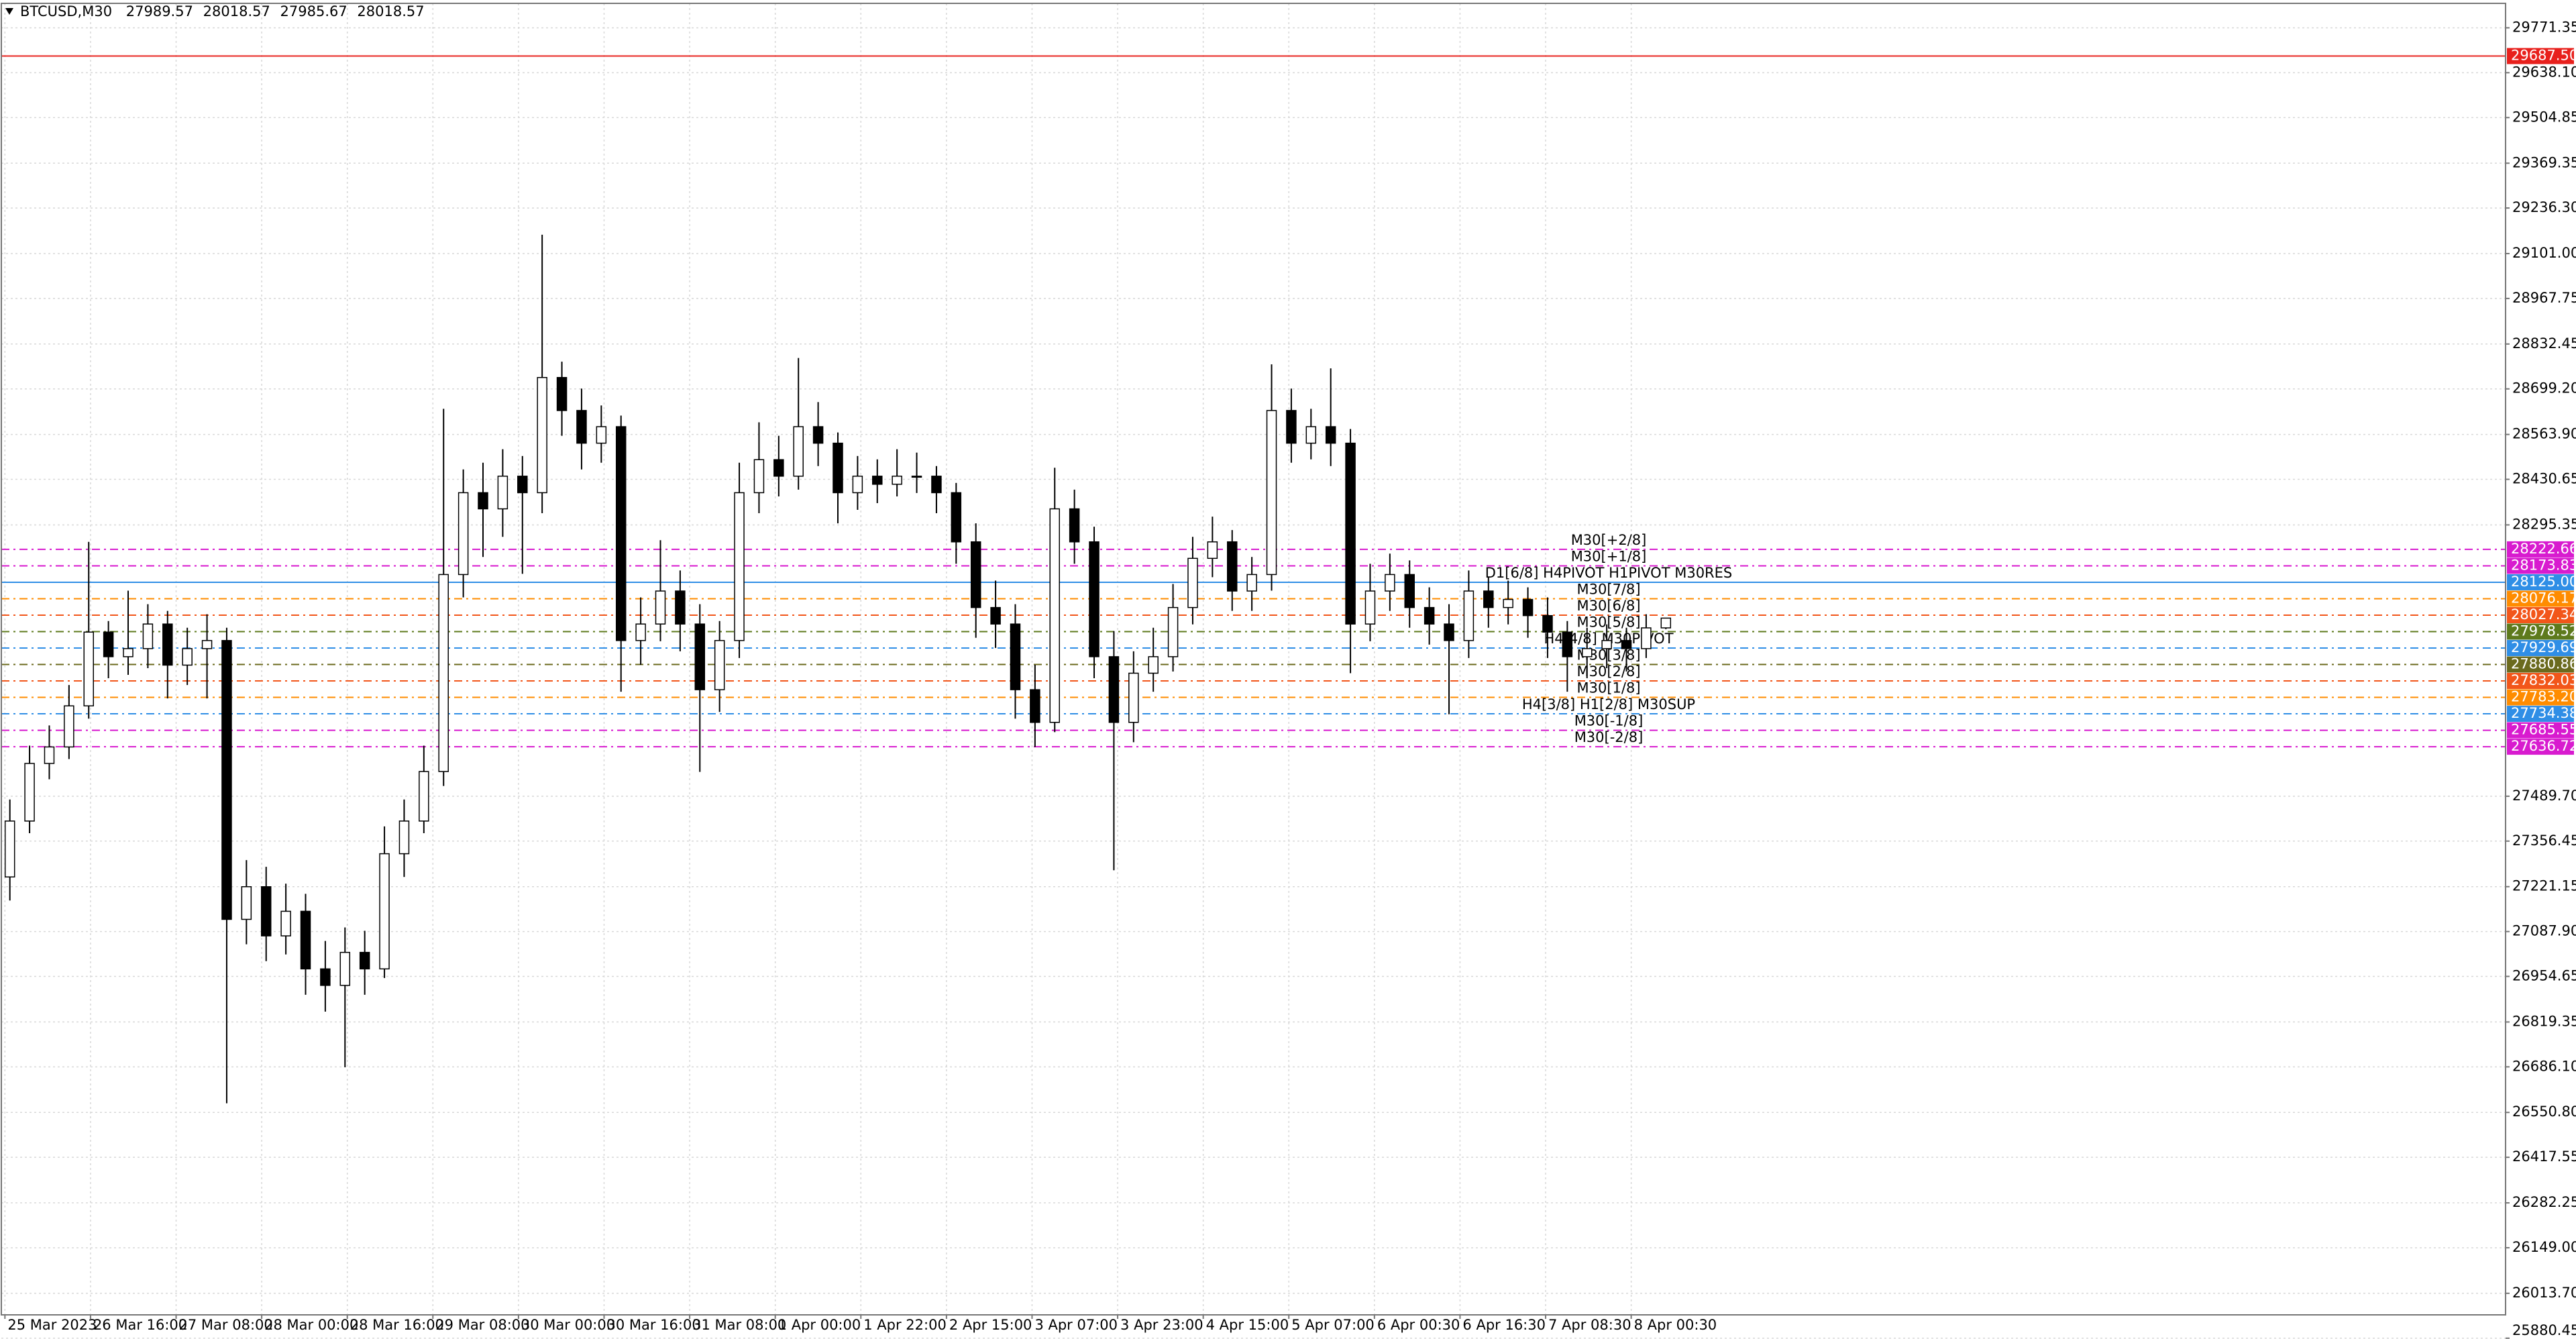  What do you see at coordinates (2544, 1330) in the screenshot?
I see `y-tick-label: 25880.45` at bounding box center [2544, 1330].